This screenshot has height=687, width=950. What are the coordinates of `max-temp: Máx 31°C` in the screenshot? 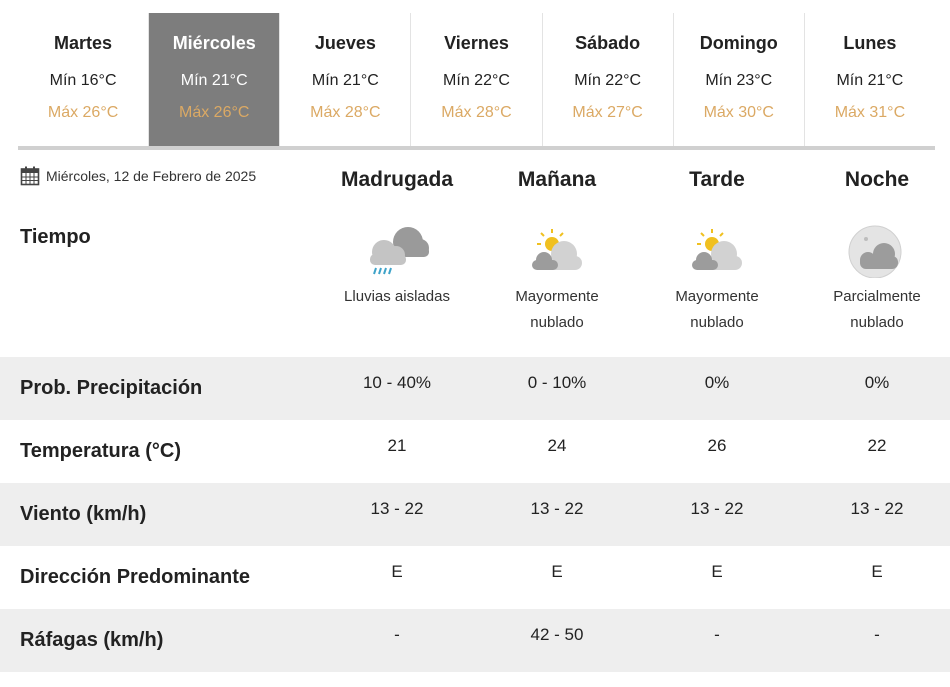 It's located at (870, 112).